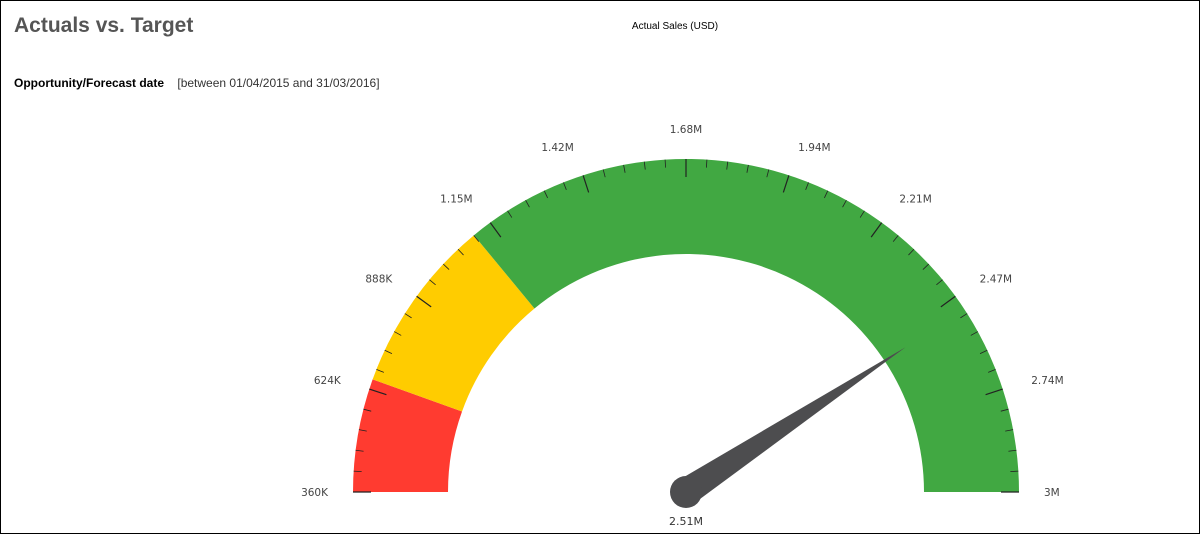  Describe the element at coordinates (1052, 493) in the screenshot. I see `tick-label: 3M` at that location.